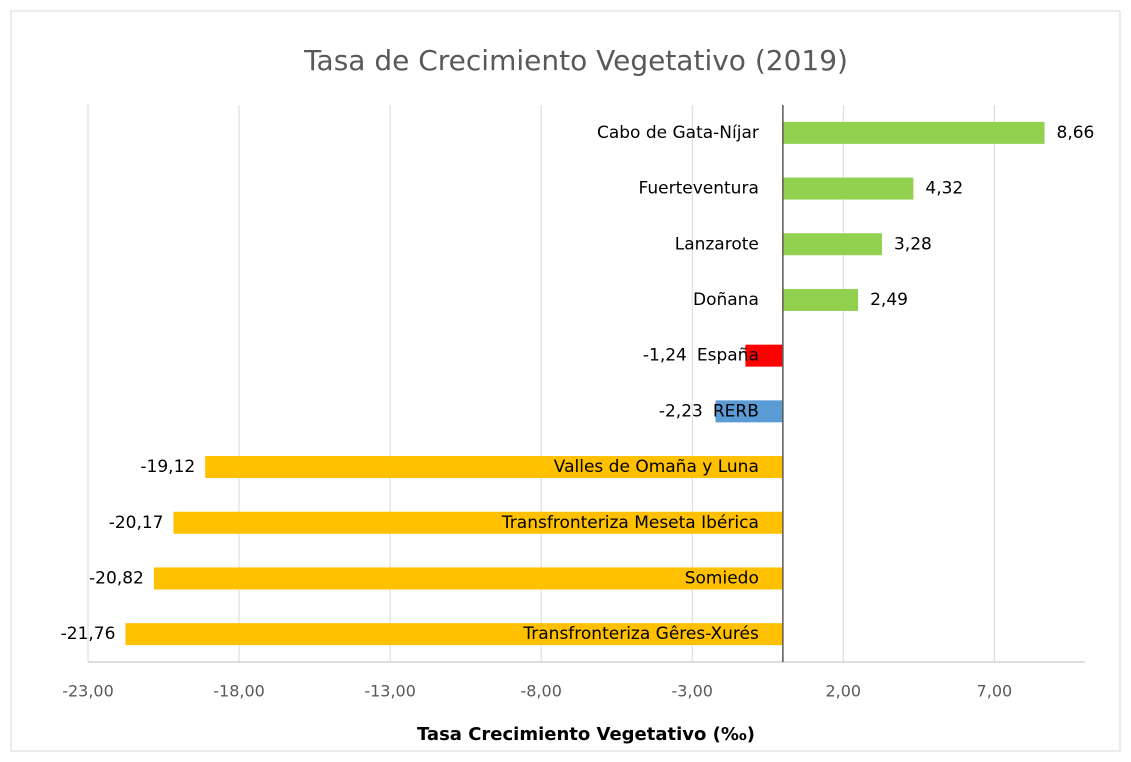 The height and width of the screenshot is (762, 1131). I want to click on category-label: Valles de Omaña y Luna, so click(656, 467).